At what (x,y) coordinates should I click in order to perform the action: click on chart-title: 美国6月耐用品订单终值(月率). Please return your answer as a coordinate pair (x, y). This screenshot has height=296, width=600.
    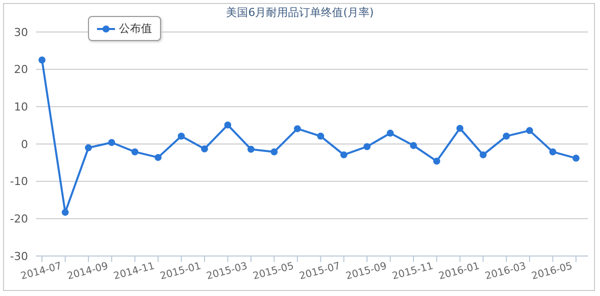
    Looking at the image, I should click on (300, 12).